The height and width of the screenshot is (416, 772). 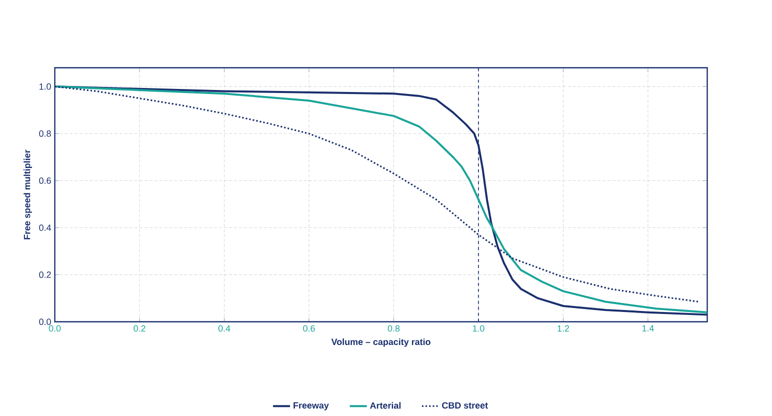 I want to click on x-tick-label: 0.4, so click(x=224, y=328).